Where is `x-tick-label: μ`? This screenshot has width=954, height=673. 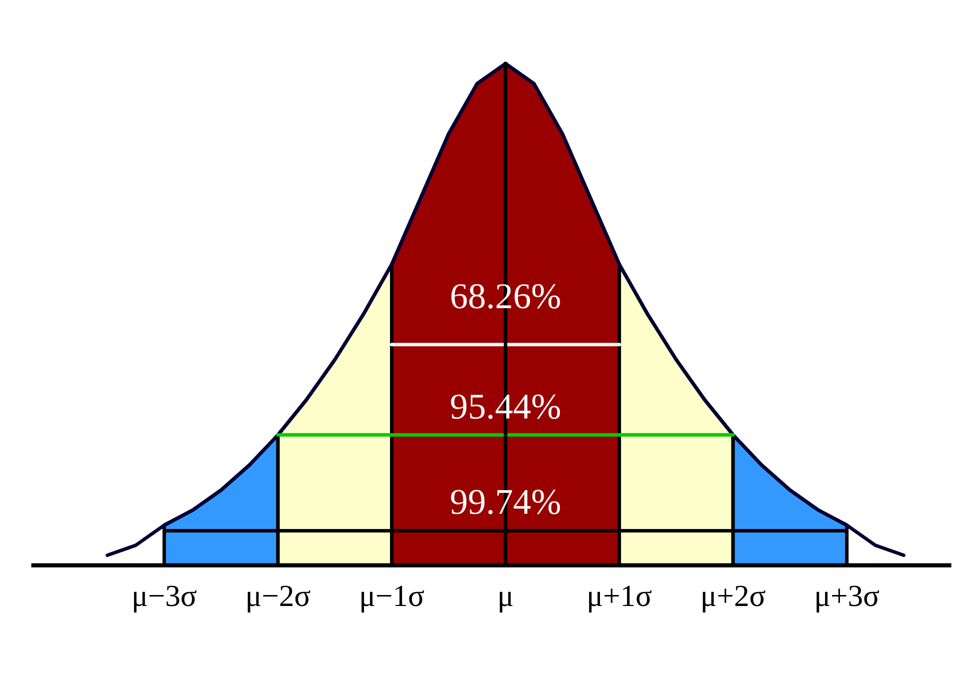 x-tick-label: μ is located at coordinates (506, 602).